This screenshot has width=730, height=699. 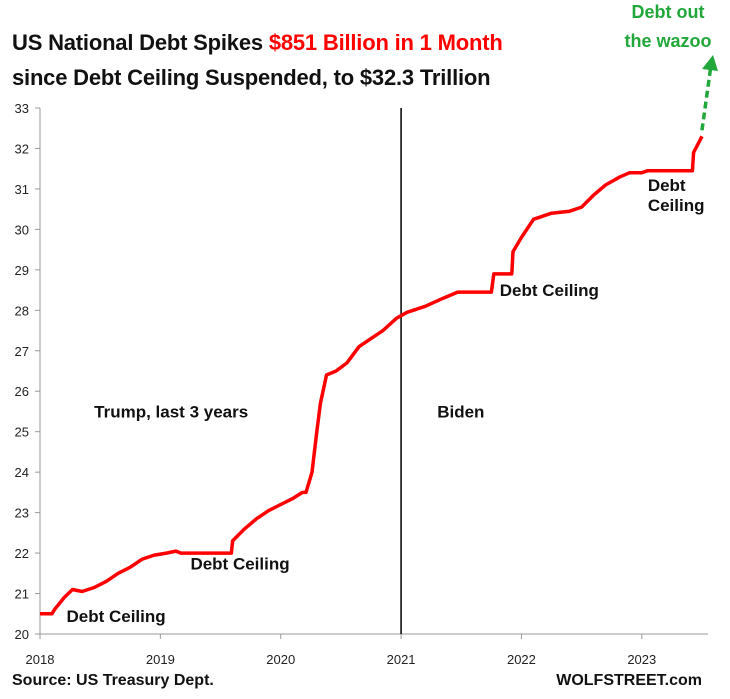 I want to click on x-tick-label: 2022, so click(x=521, y=659).